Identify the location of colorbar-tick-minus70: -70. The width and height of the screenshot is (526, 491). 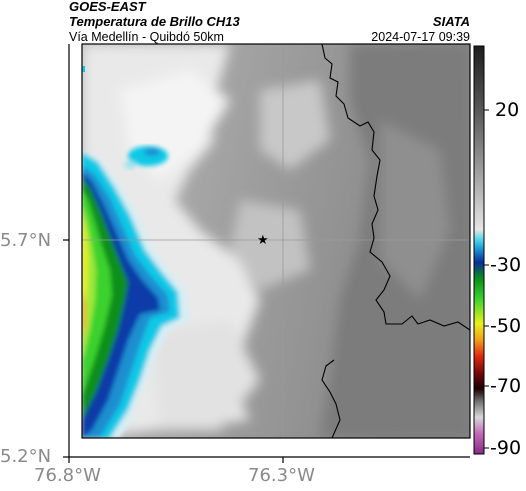
(506, 386).